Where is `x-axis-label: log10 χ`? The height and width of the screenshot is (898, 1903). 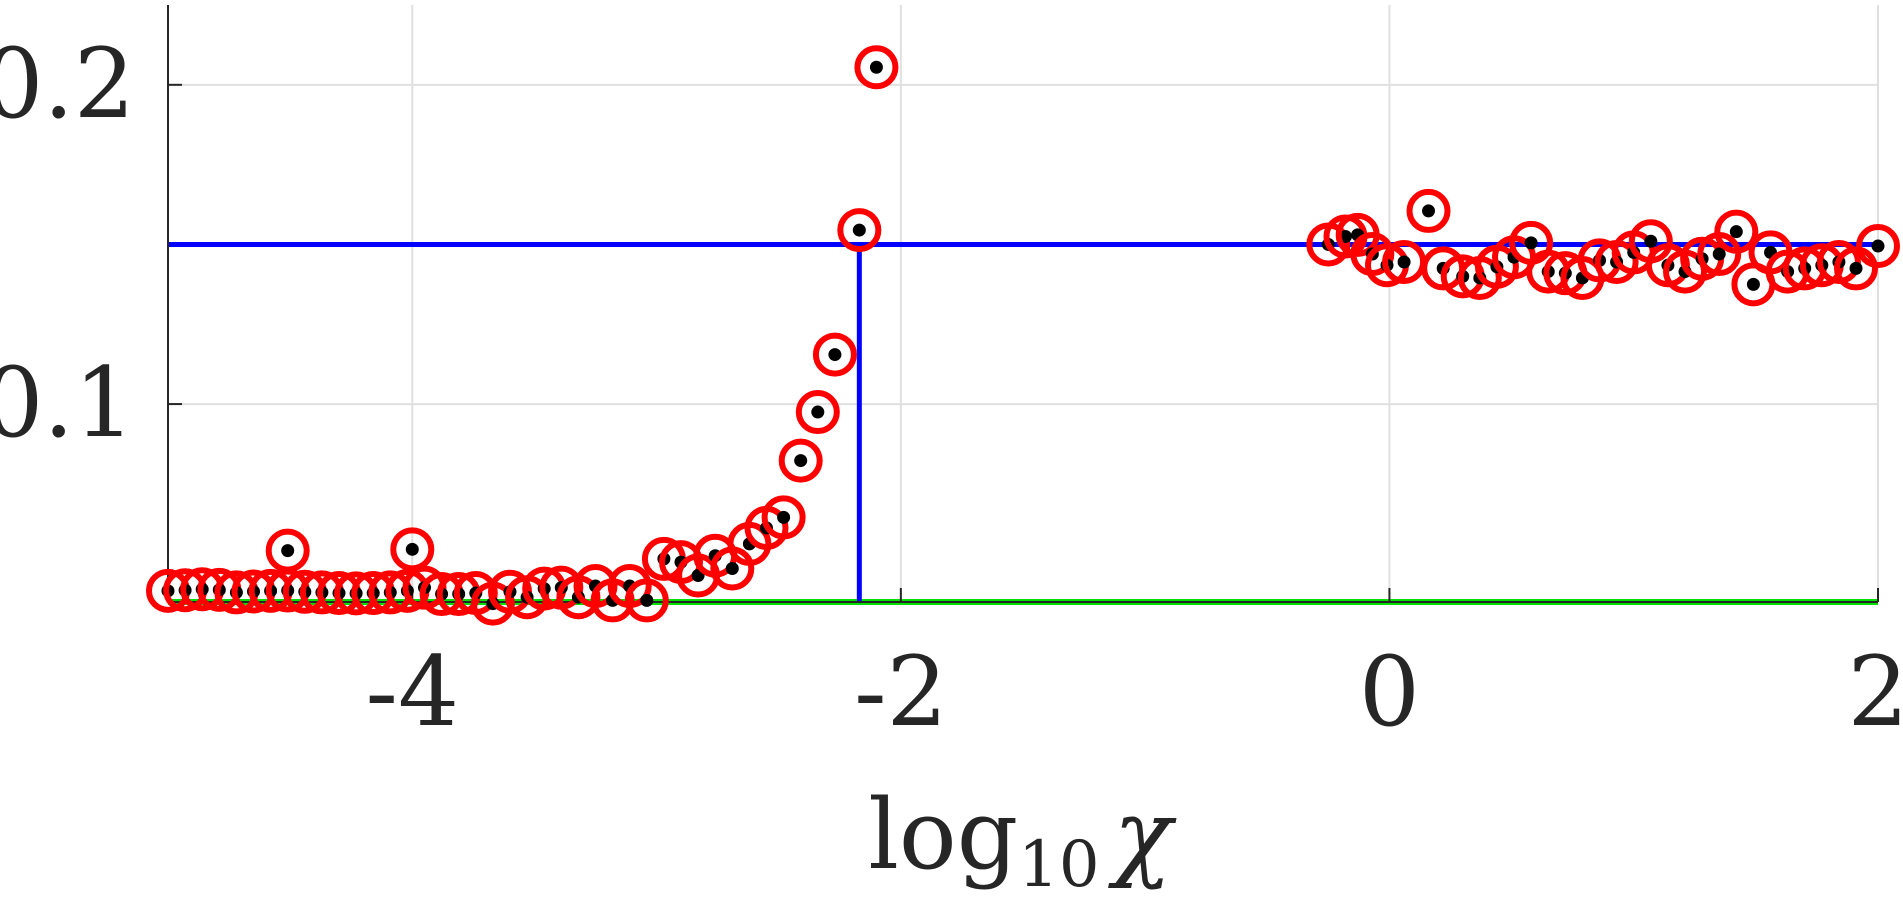 x-axis-label: log10 χ is located at coordinates (1022, 838).